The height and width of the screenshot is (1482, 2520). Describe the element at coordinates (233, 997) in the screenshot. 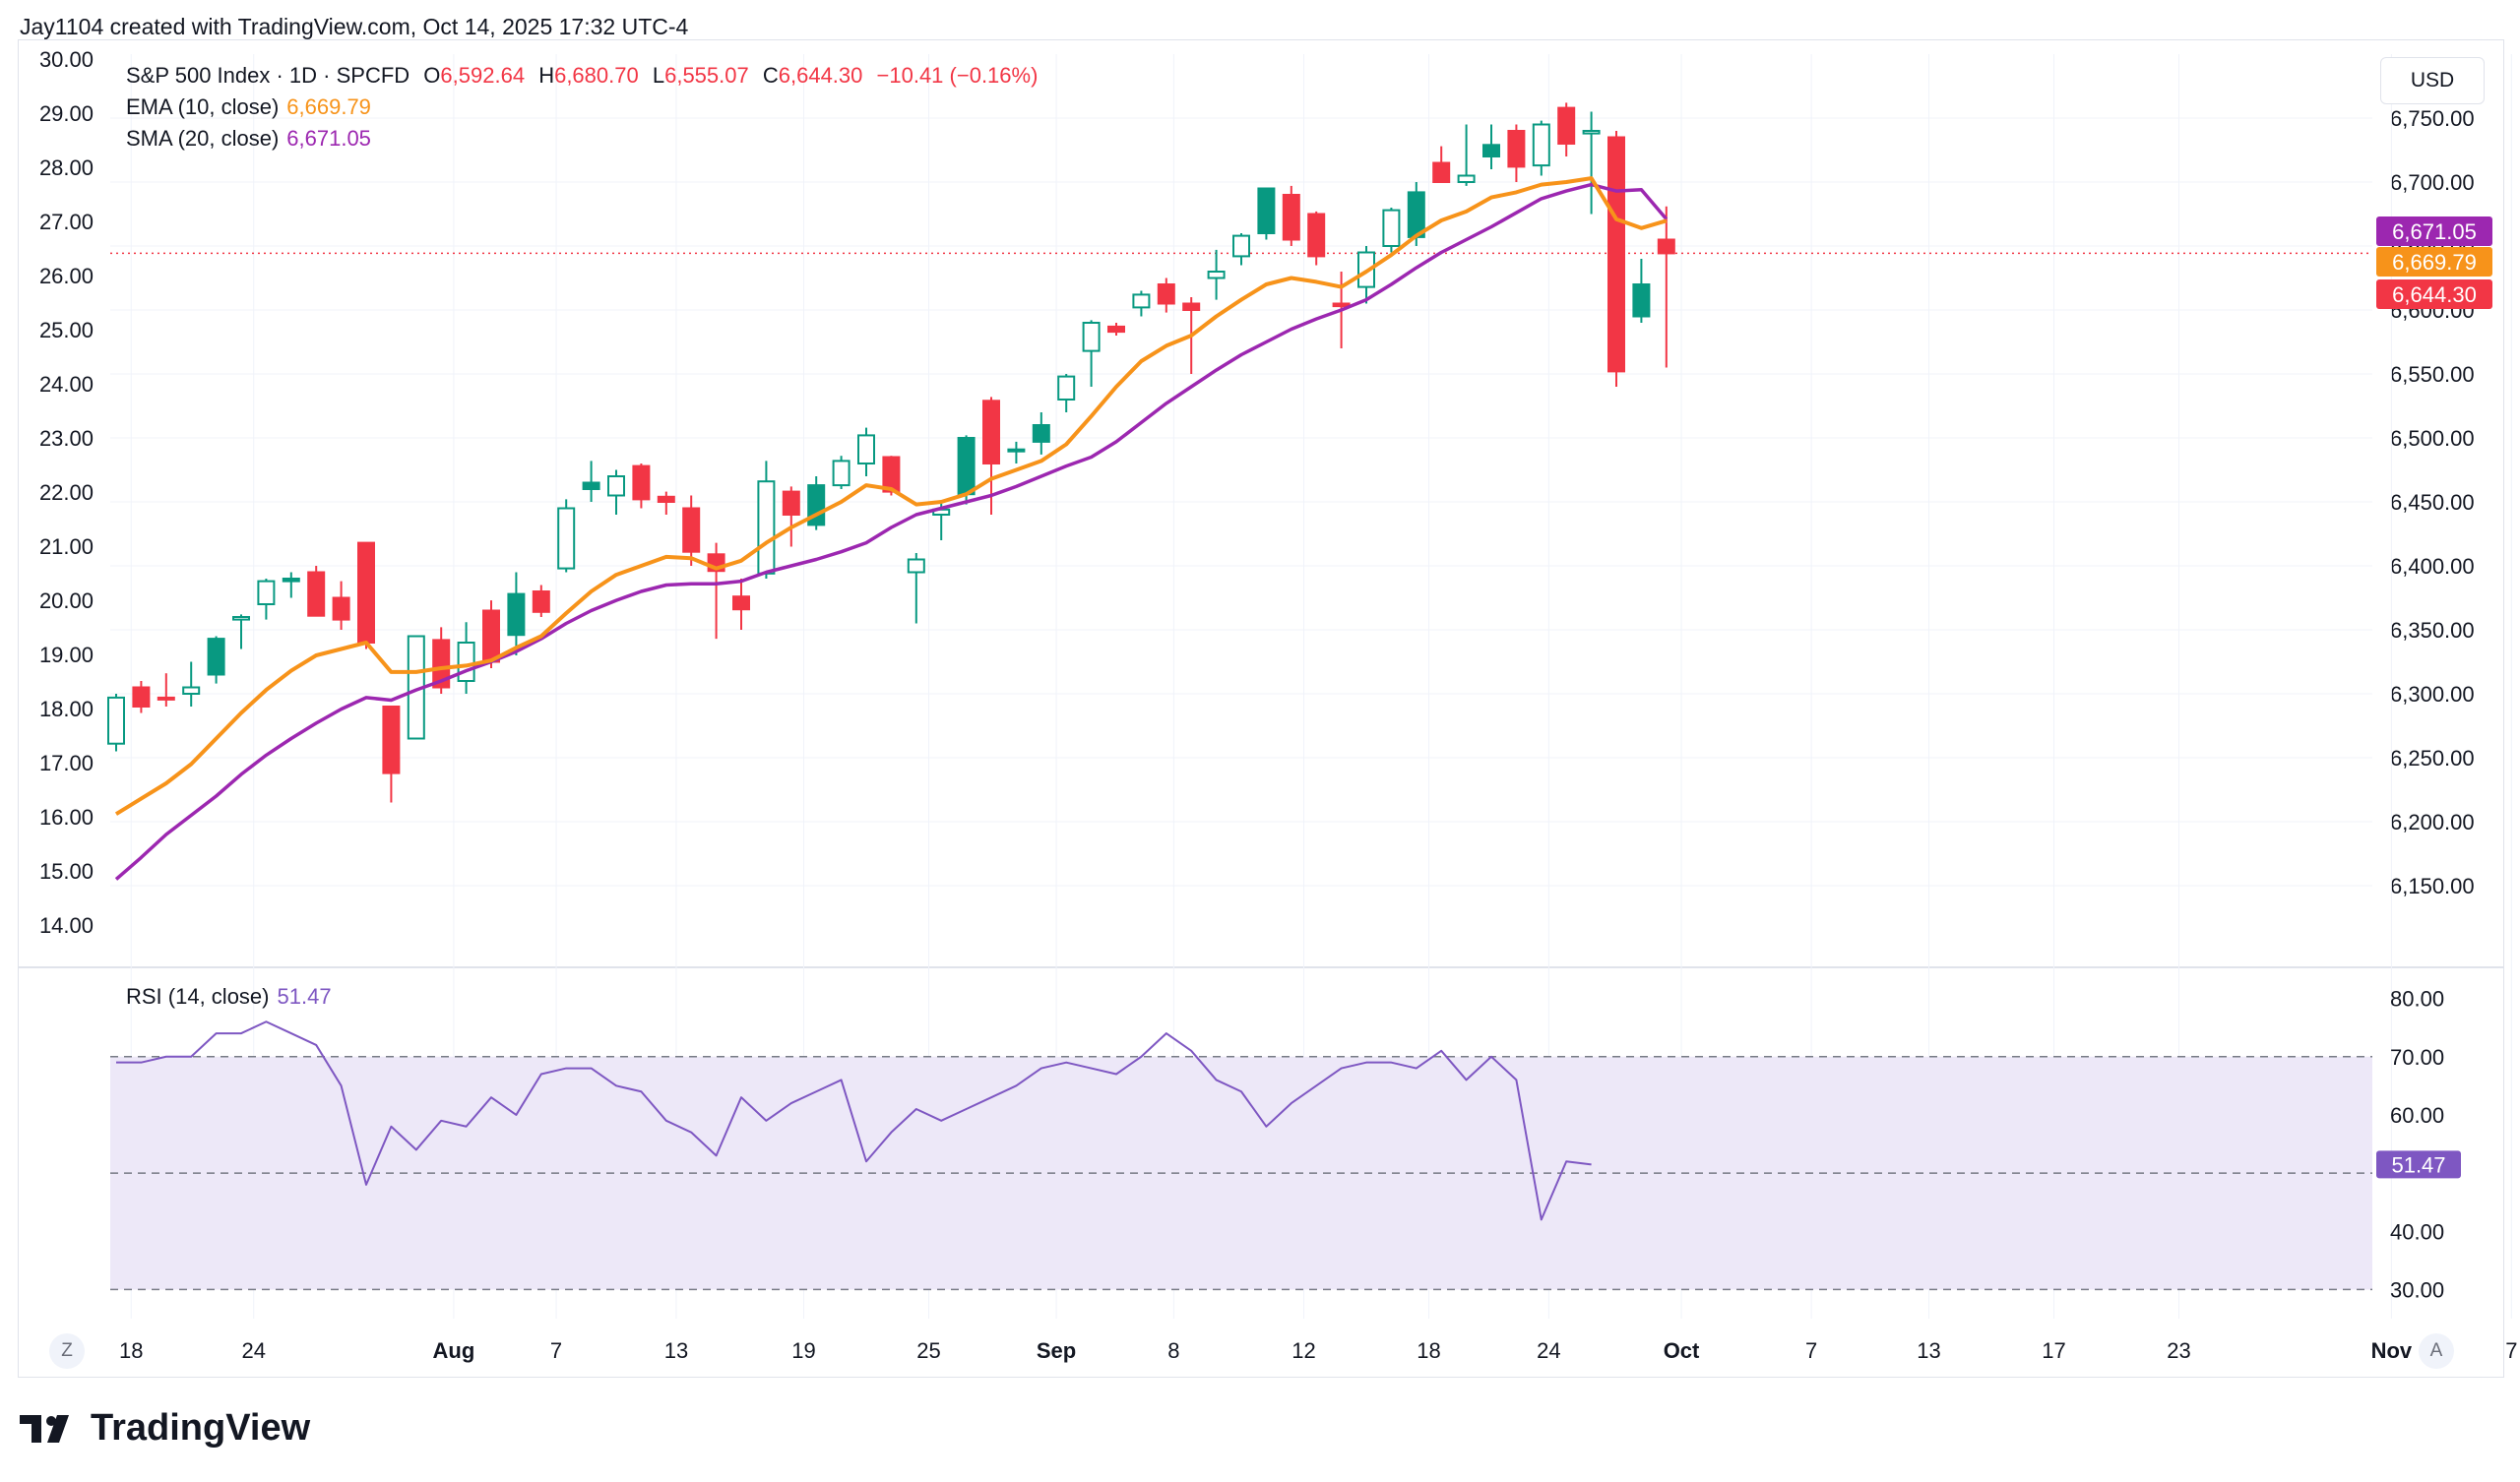

I see `rsi-legend: RSI (14, close) 51.47` at that location.